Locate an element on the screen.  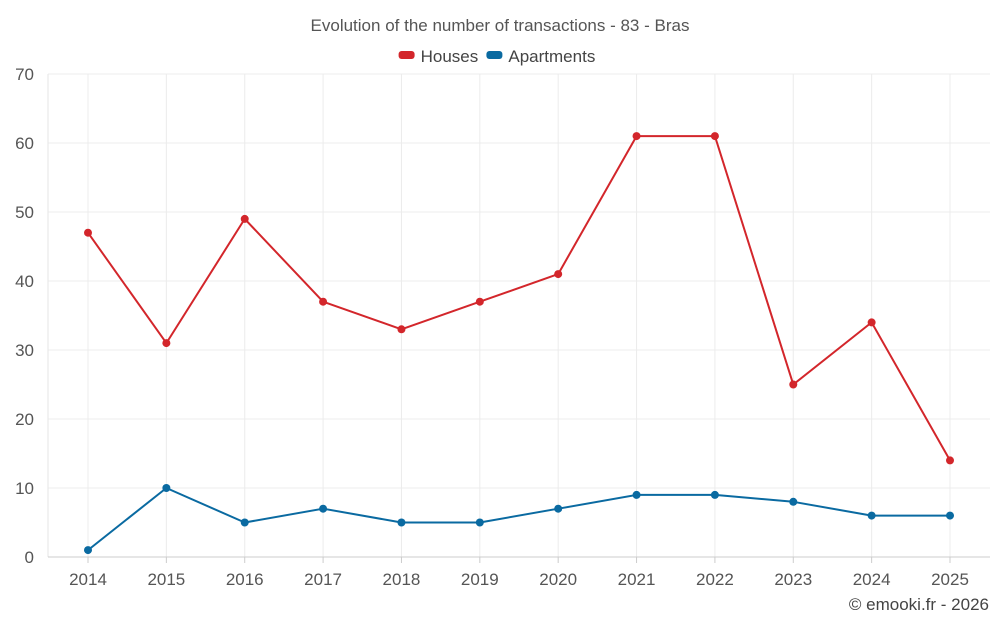
y-tick-label: 10 is located at coordinates (24, 488).